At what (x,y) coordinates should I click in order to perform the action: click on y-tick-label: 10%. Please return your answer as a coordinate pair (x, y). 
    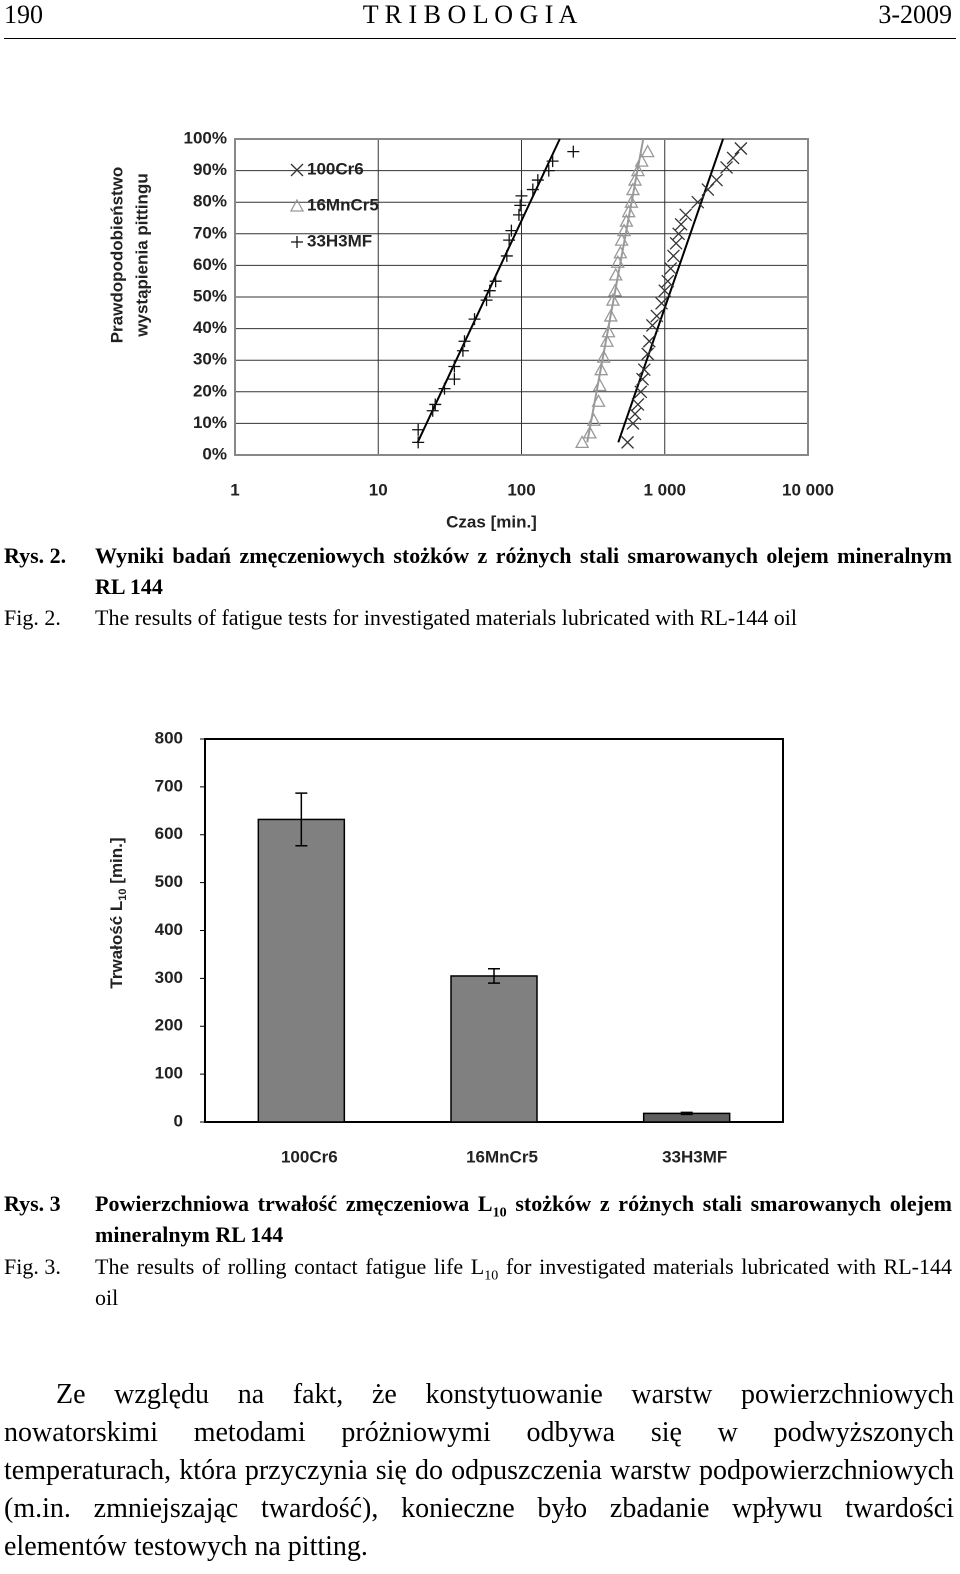
    Looking at the image, I should click on (210, 422).